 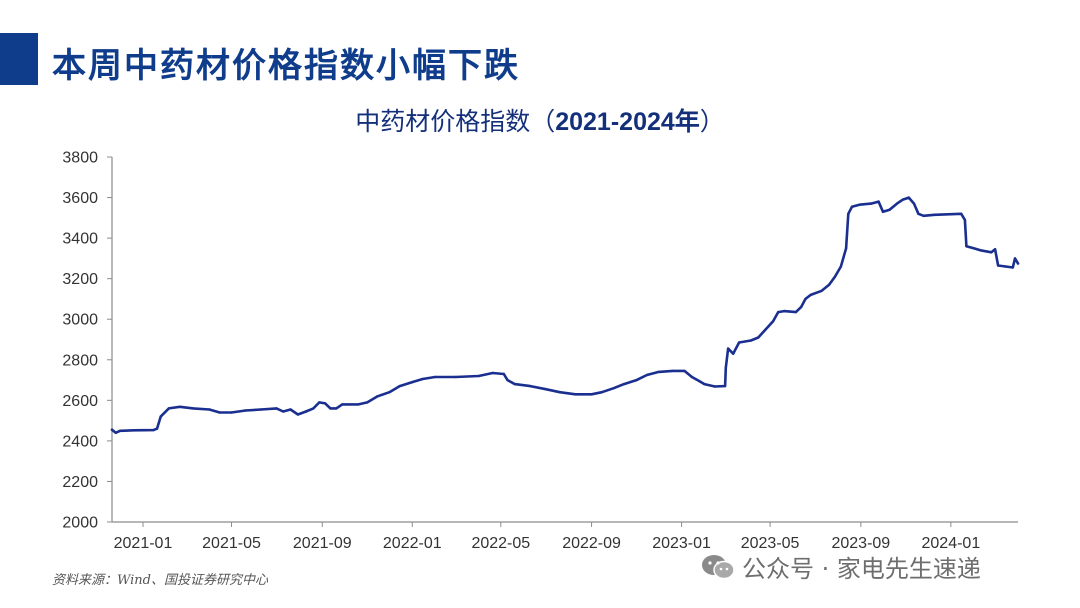 What do you see at coordinates (712, 121) in the screenshot?
I see `chart-title-suffix: ）` at bounding box center [712, 121].